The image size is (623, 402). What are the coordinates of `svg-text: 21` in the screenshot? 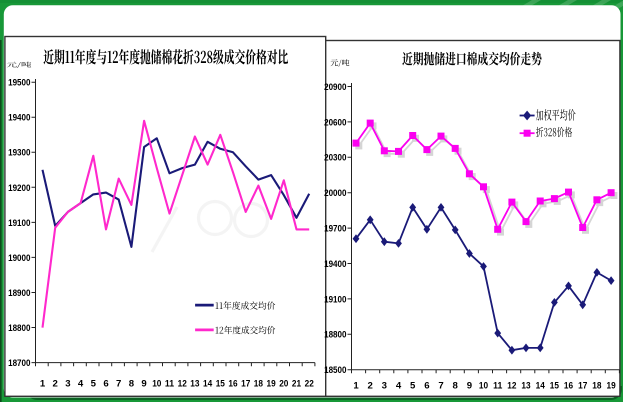 It's located at (297, 384).